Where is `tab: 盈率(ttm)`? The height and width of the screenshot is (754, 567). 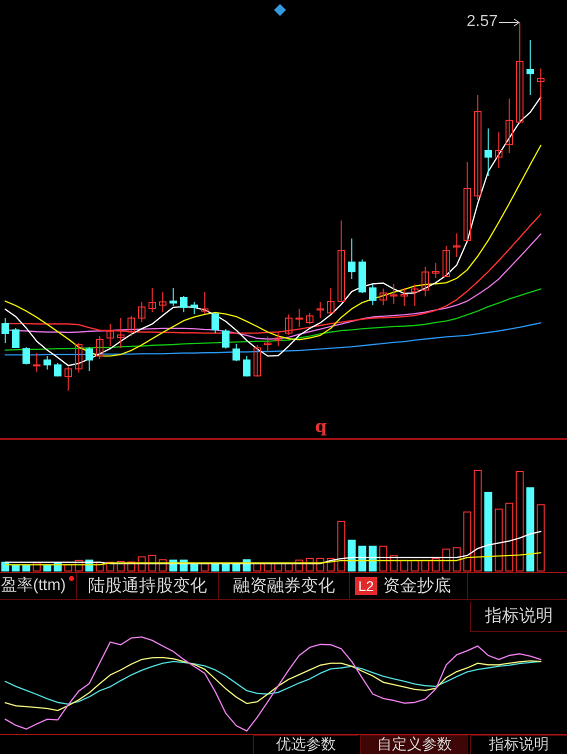
tab: 盈率(ttm) is located at coordinates (38, 586).